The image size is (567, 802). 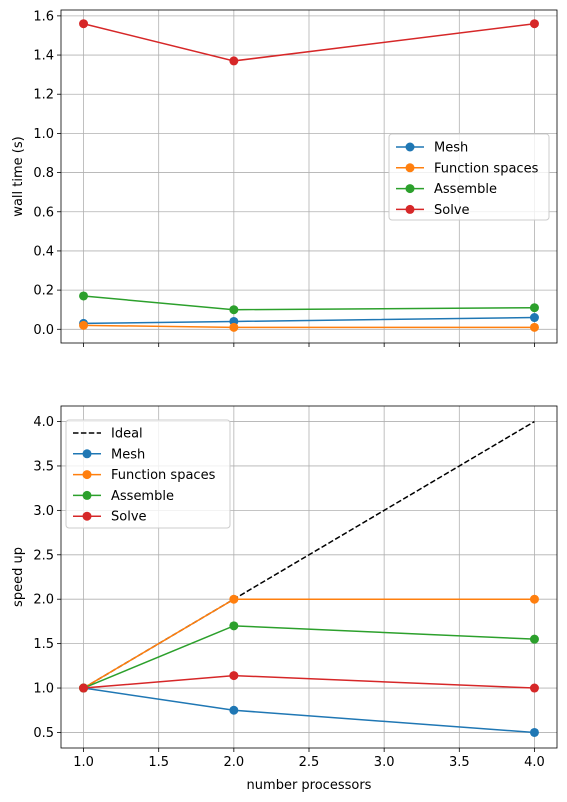 What do you see at coordinates (43, 555) in the screenshot?
I see `y-tick-label: 2.5` at bounding box center [43, 555].